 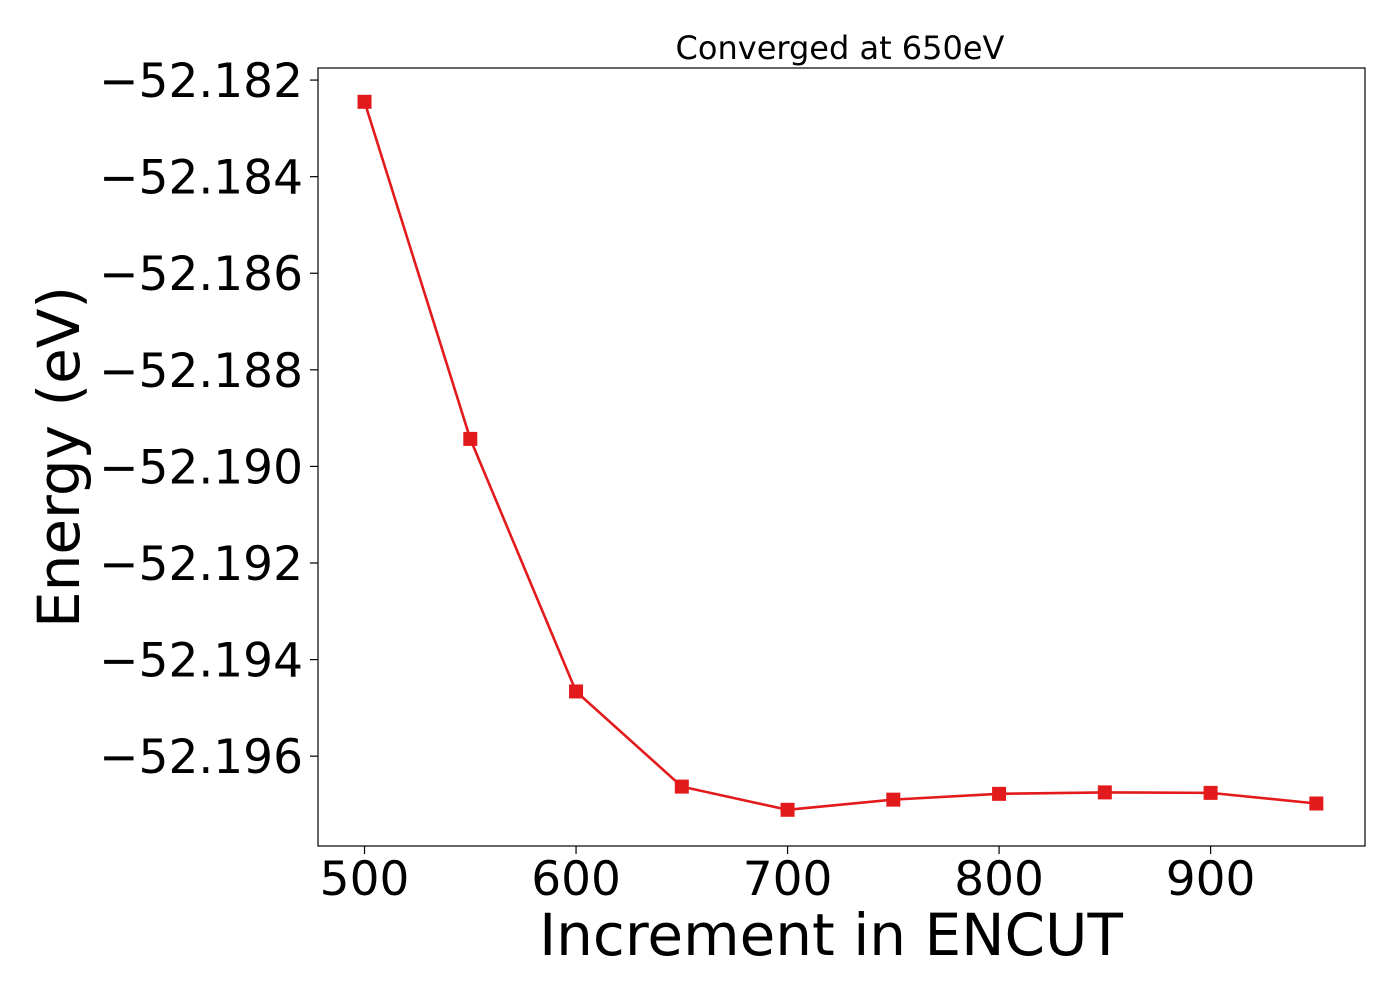 What do you see at coordinates (59, 457) in the screenshot?
I see `y-axis-label: Energy (eV)` at bounding box center [59, 457].